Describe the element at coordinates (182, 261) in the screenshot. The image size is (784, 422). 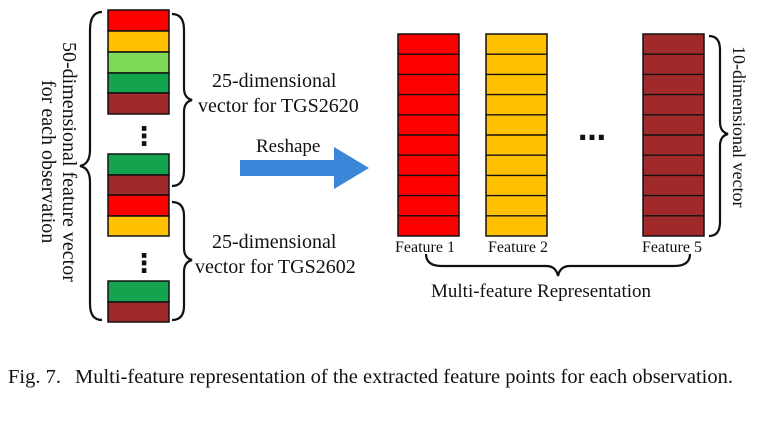
I see `group2-brace` at that location.